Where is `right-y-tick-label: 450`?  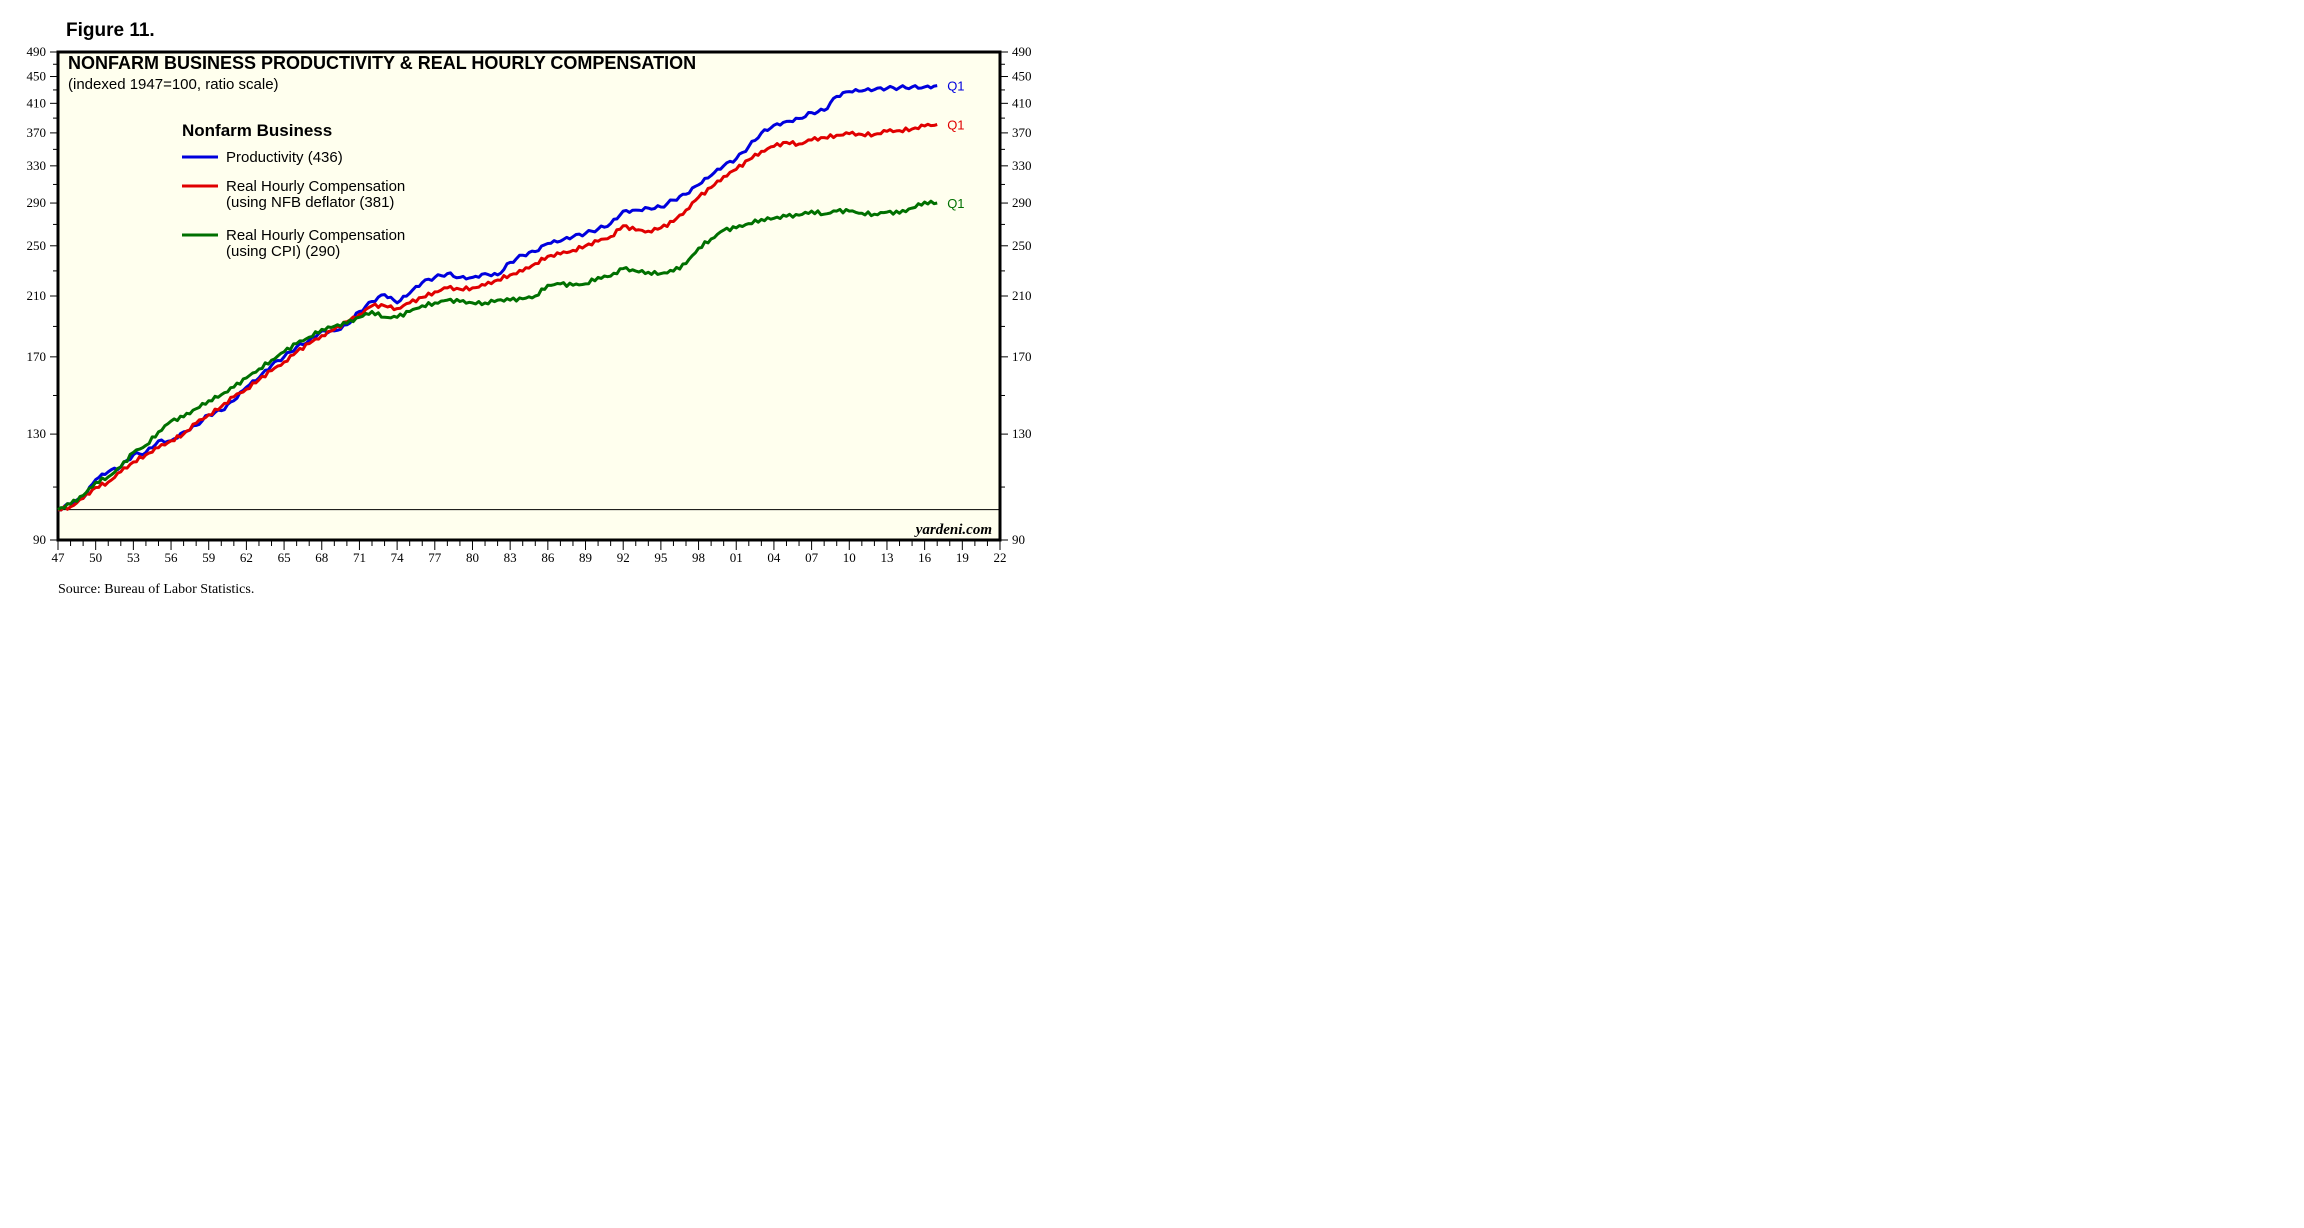
right-y-tick-label: 450 is located at coordinates (1022, 76).